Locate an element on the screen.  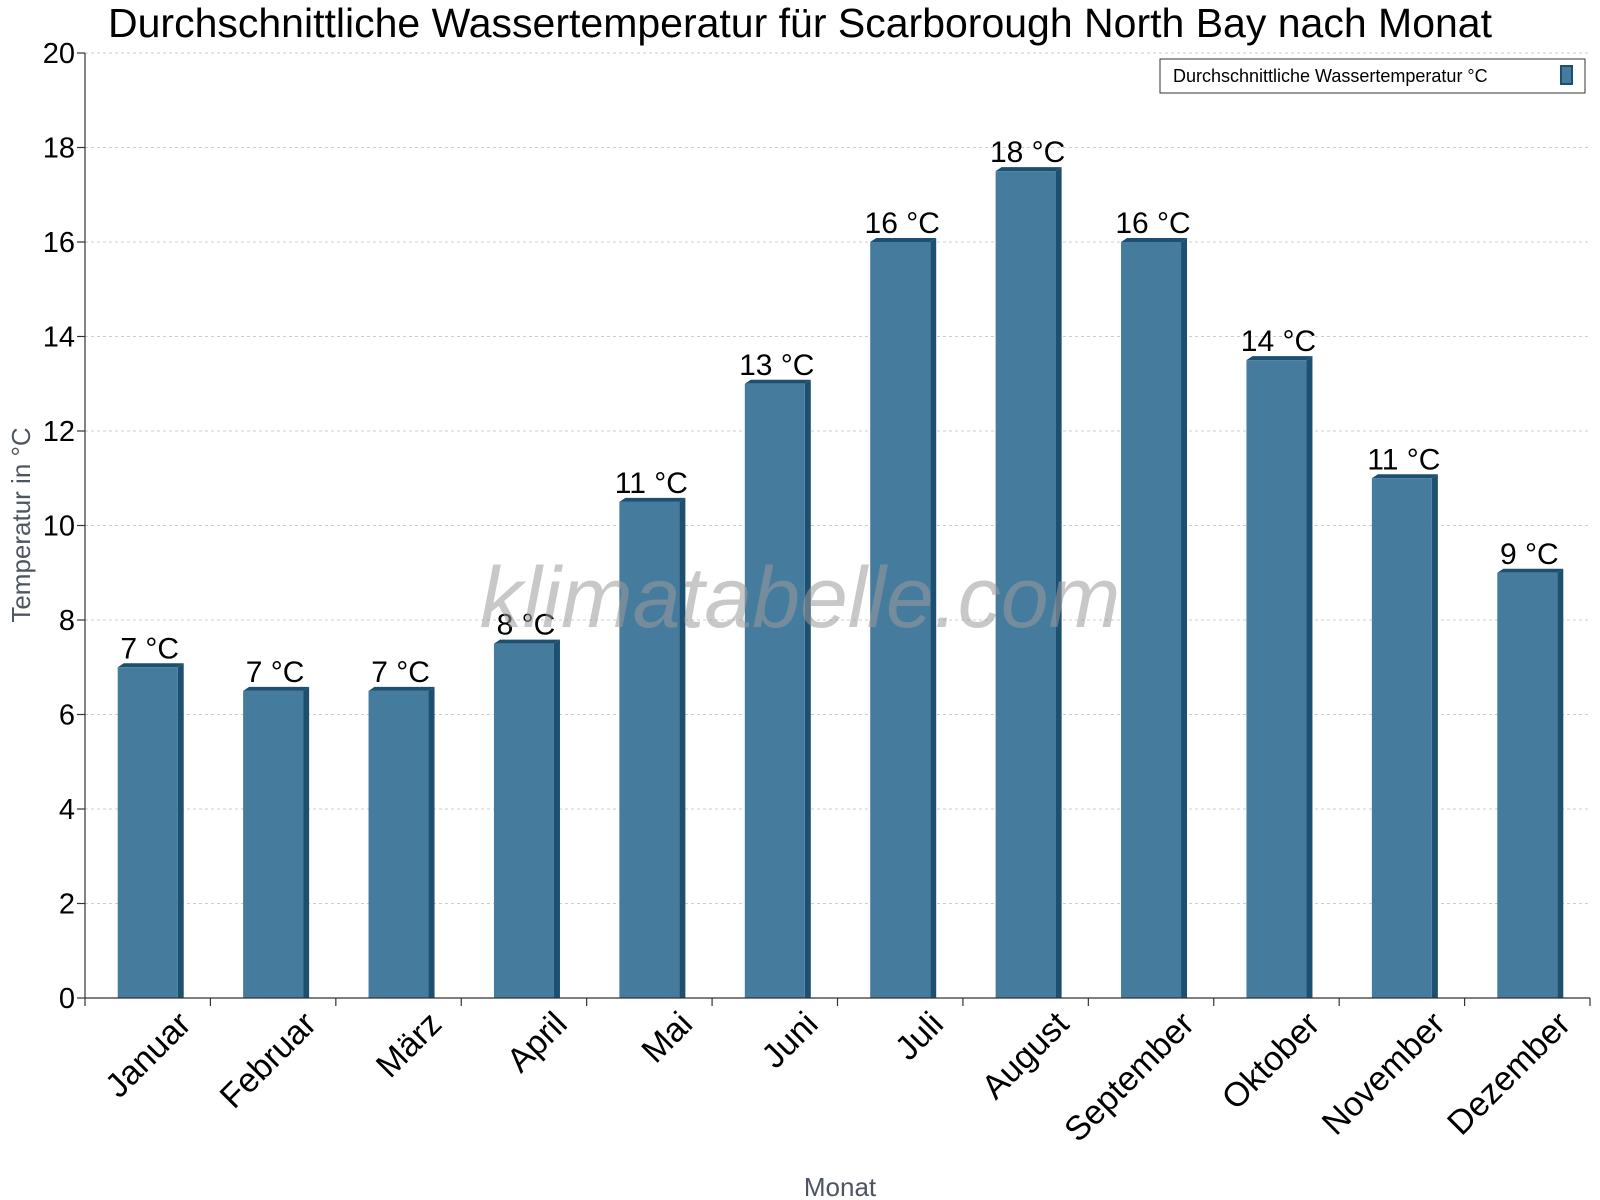
y-tick-label: 12 is located at coordinates (59, 432).